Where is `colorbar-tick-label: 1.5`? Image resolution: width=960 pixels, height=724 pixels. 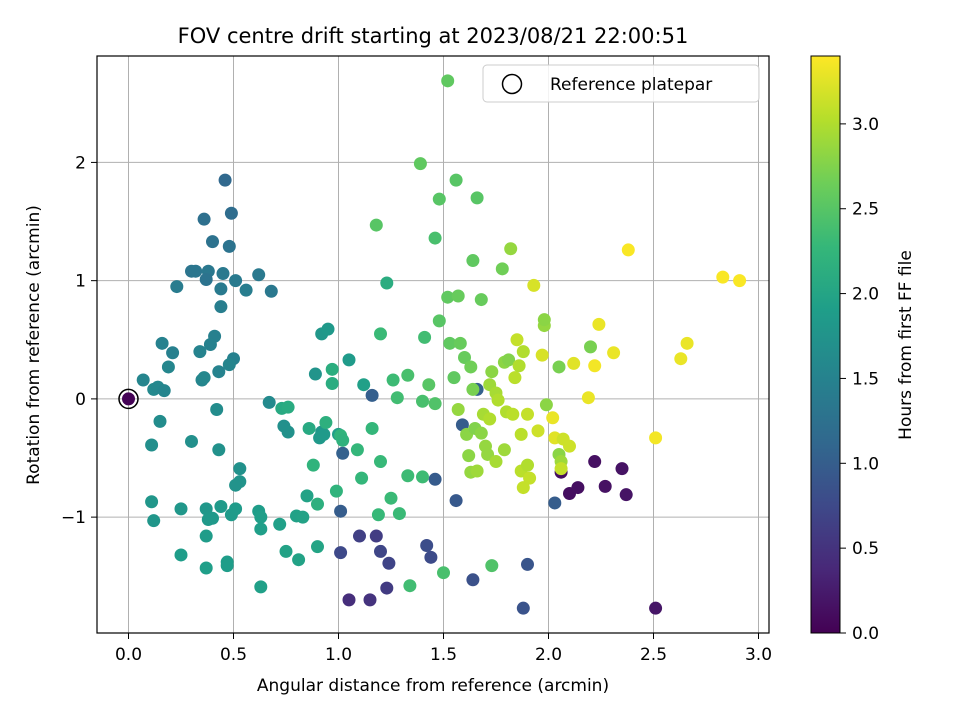
colorbar-tick-label: 1.5 is located at coordinates (865, 379).